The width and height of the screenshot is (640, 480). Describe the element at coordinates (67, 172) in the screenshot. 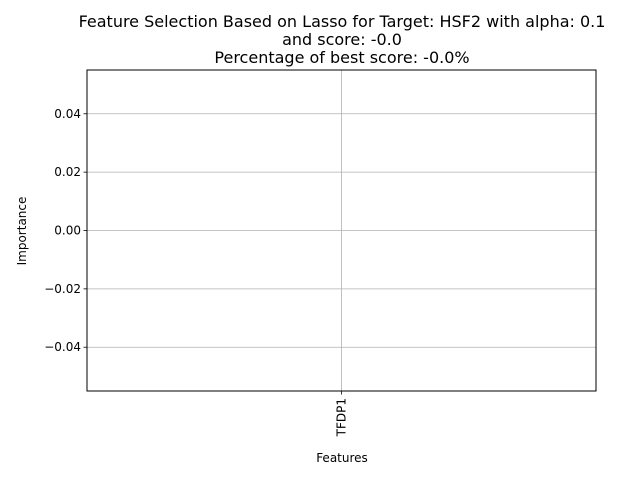

I see `y-tick-label: 0.02` at that location.